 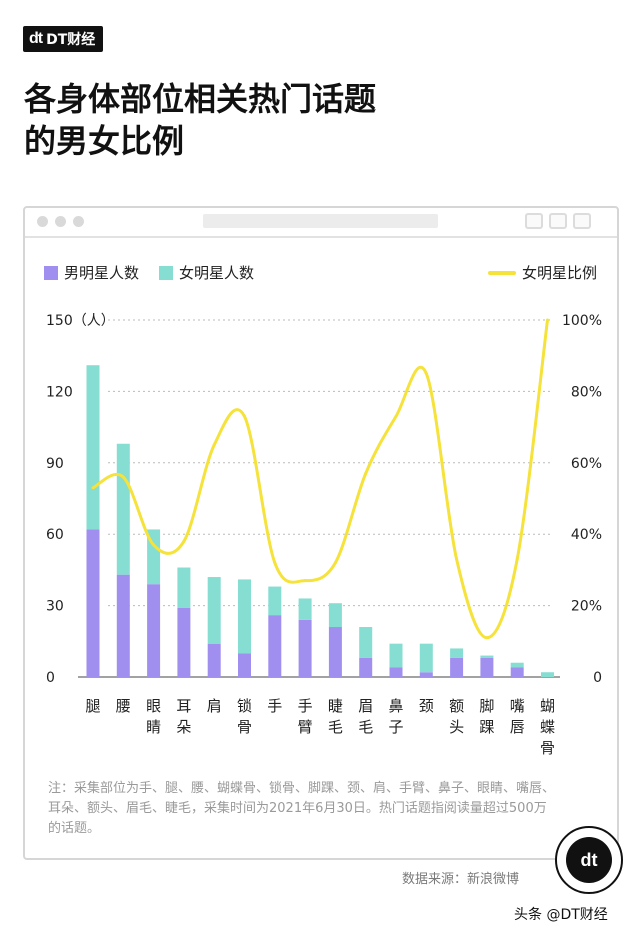 What do you see at coordinates (102, 273) in the screenshot?
I see `legend-male-label: 男明星人数` at bounding box center [102, 273].